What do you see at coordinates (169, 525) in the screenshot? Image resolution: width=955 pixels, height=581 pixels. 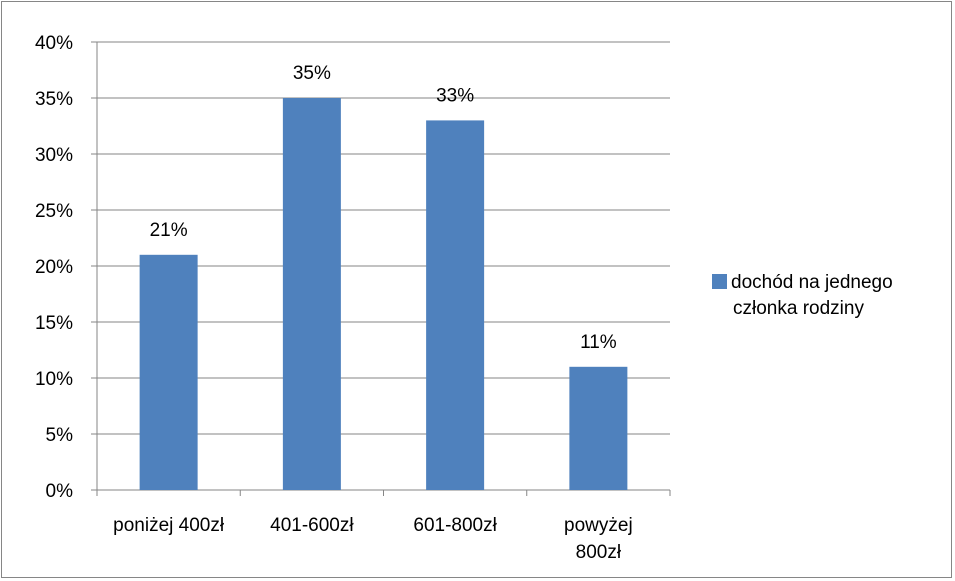 I see `x-tick-label: poniżej 400zł` at bounding box center [169, 525].